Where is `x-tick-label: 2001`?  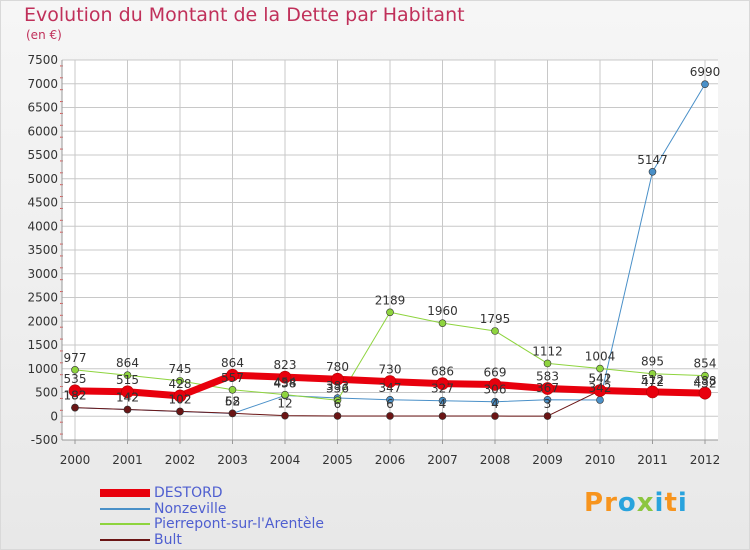
x-tick-label: 2001 is located at coordinates (127, 460).